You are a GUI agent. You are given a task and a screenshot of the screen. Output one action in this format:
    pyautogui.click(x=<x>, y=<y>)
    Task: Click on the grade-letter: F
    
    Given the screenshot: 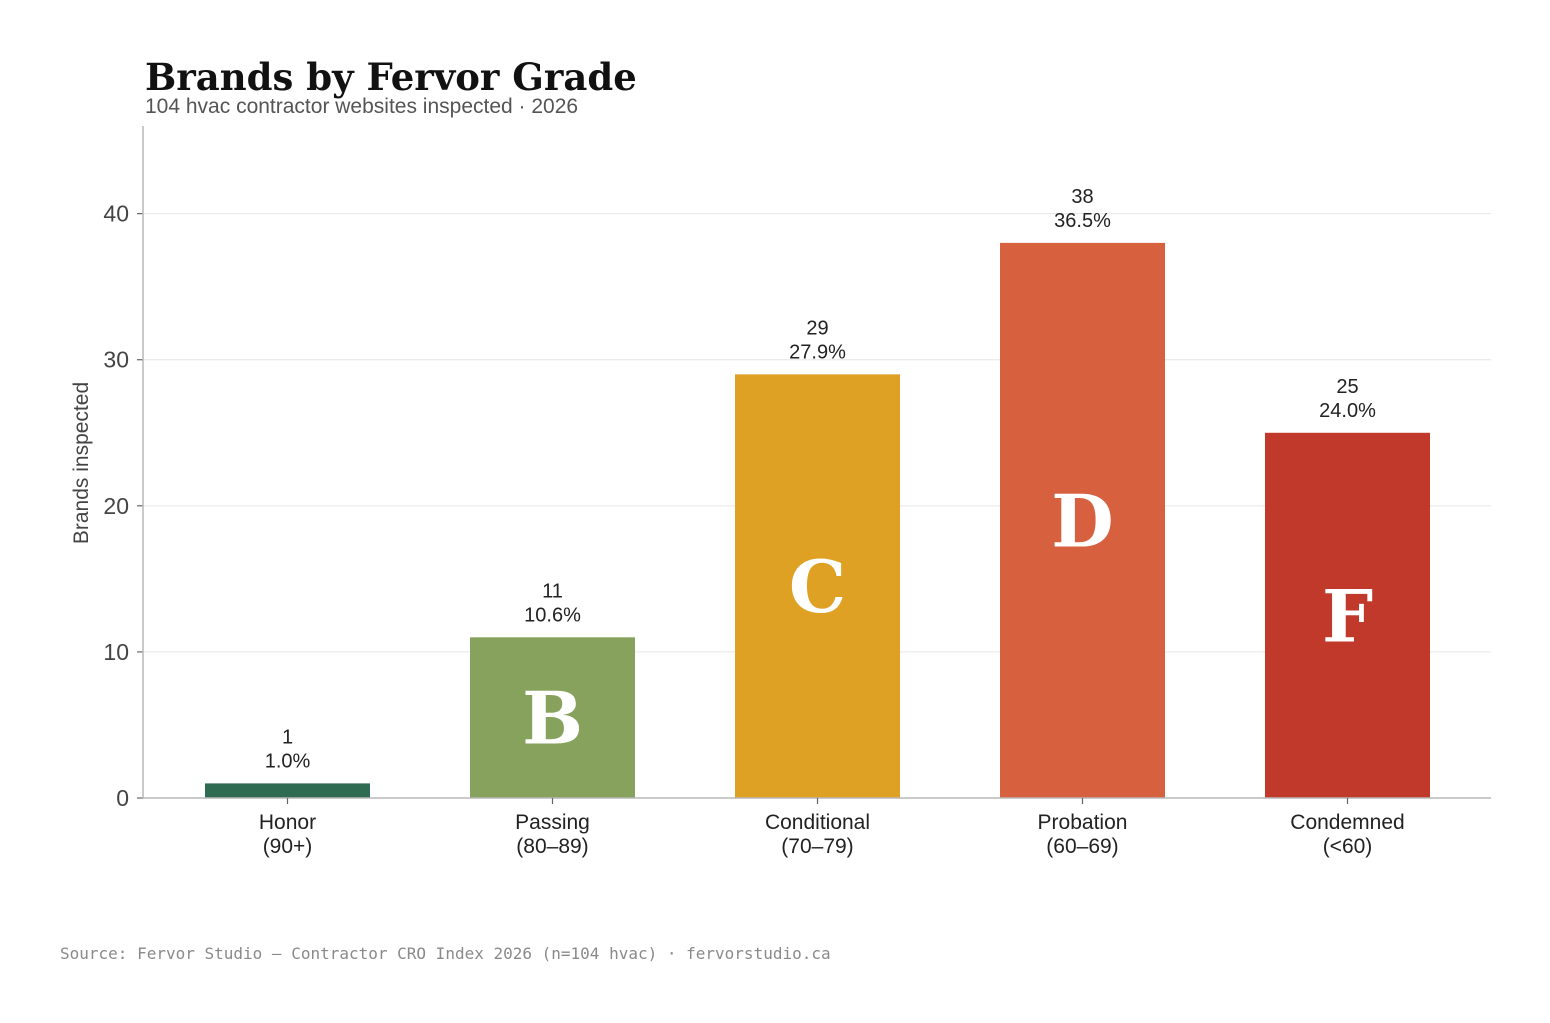 What is the action you would take?
    pyautogui.click(x=1347, y=615)
    